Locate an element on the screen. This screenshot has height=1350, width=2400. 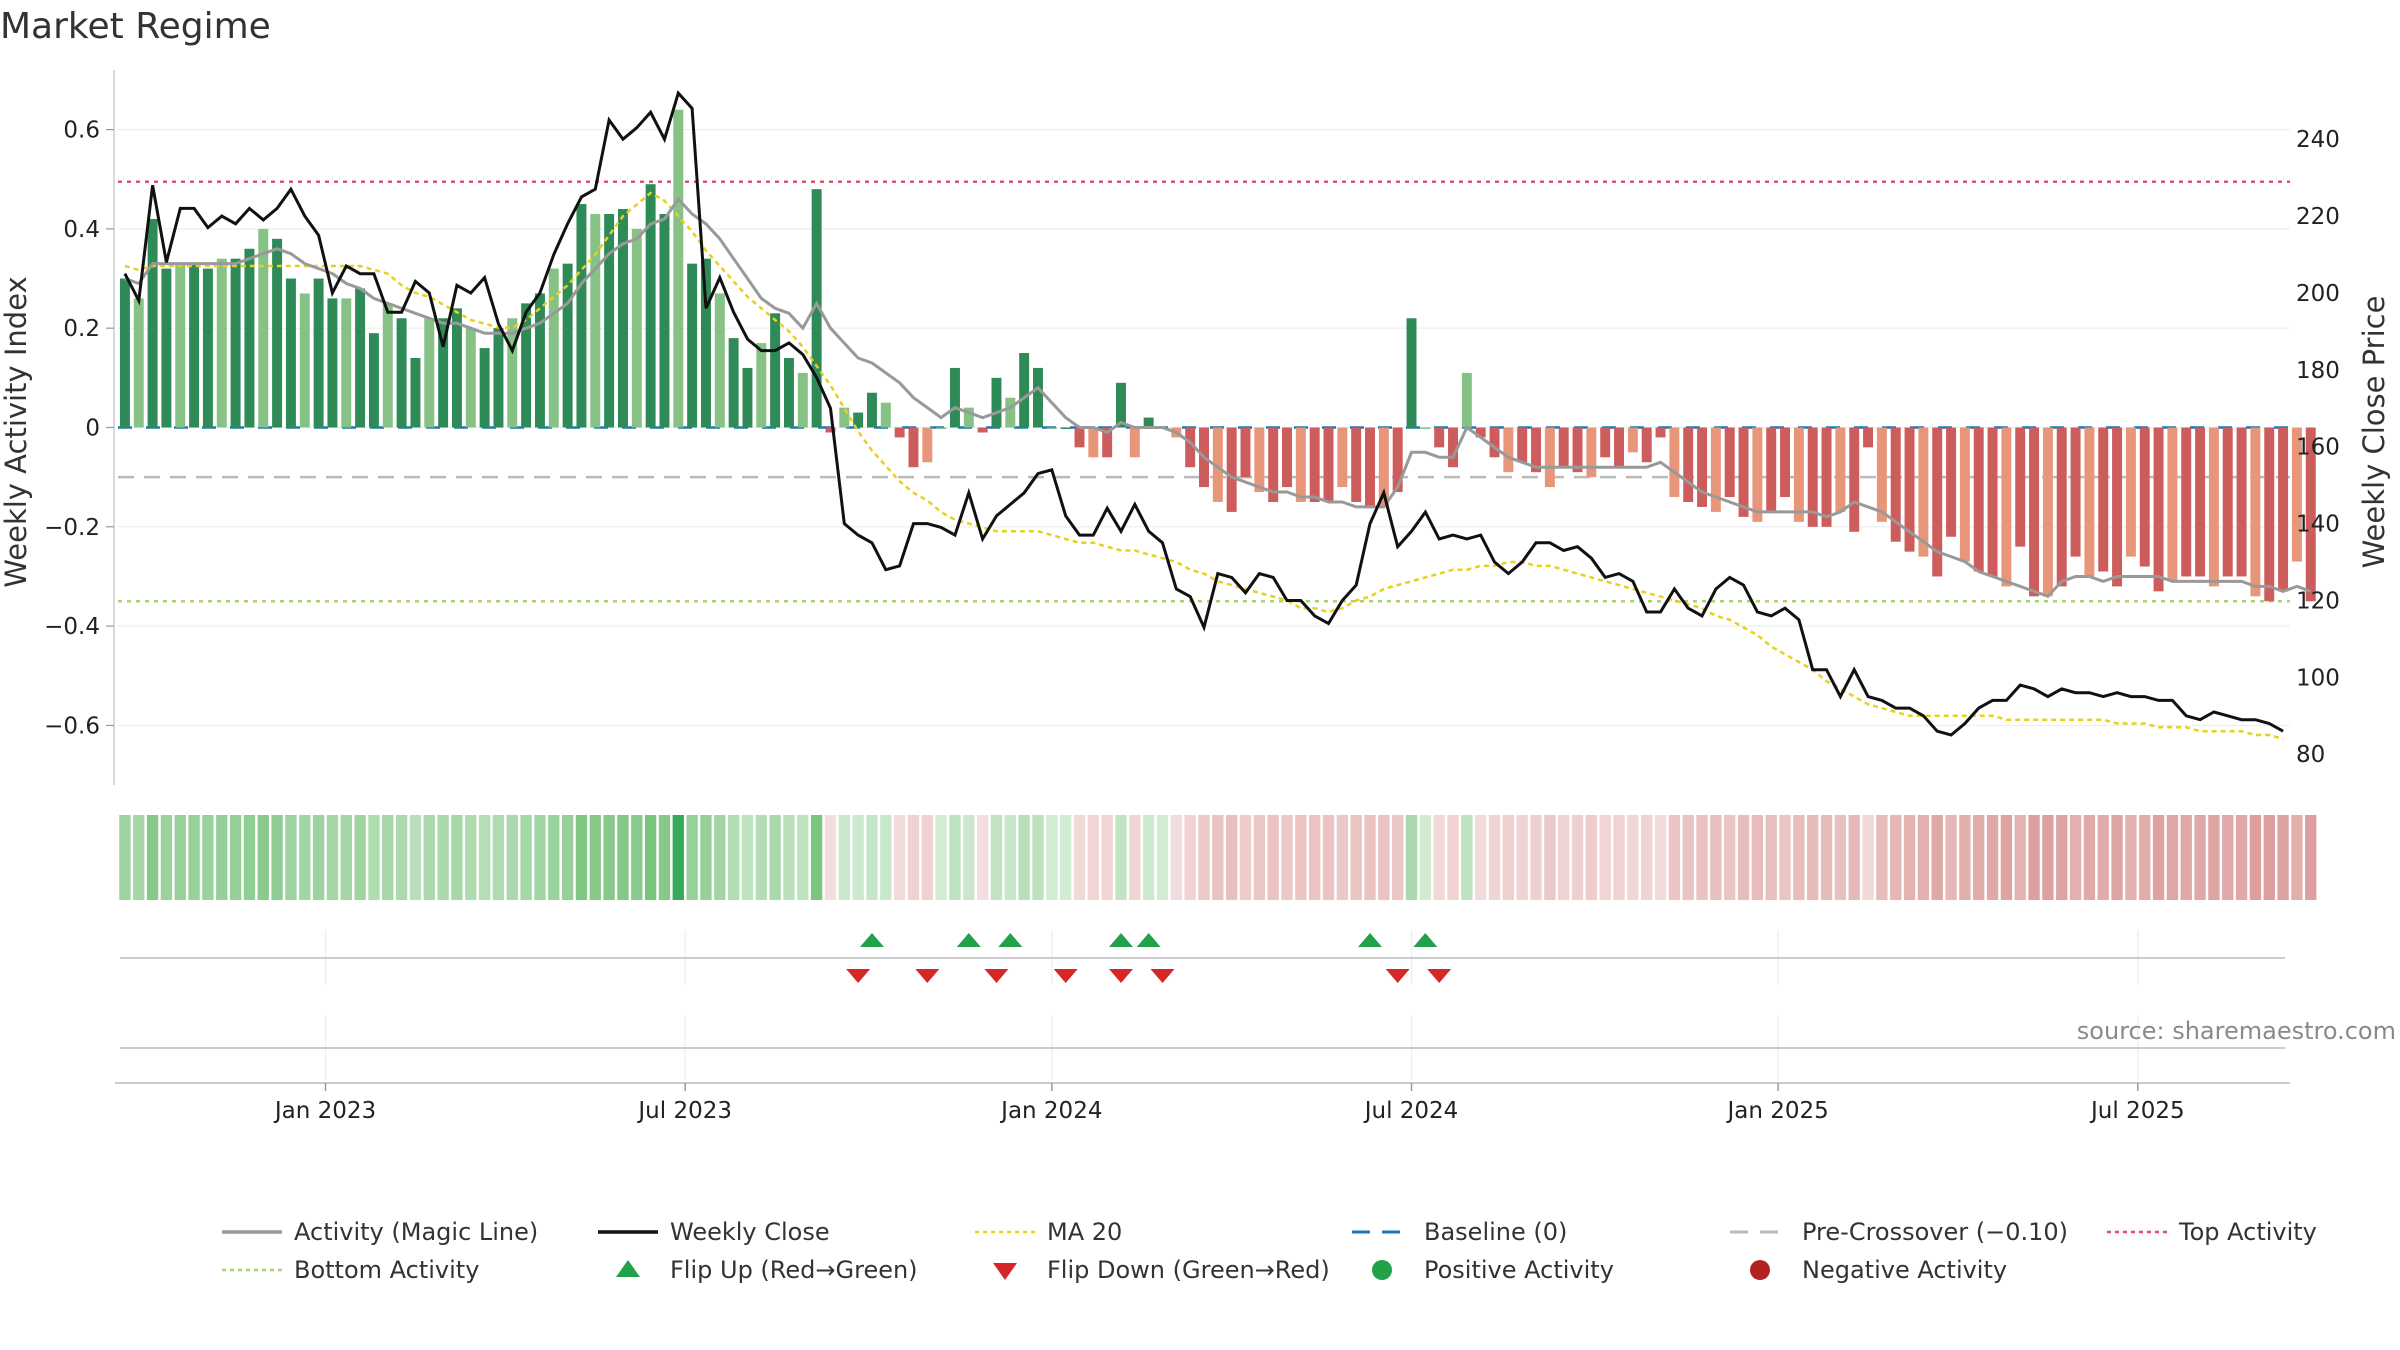
left-tick-label: 0.4 is located at coordinates (81, 230).